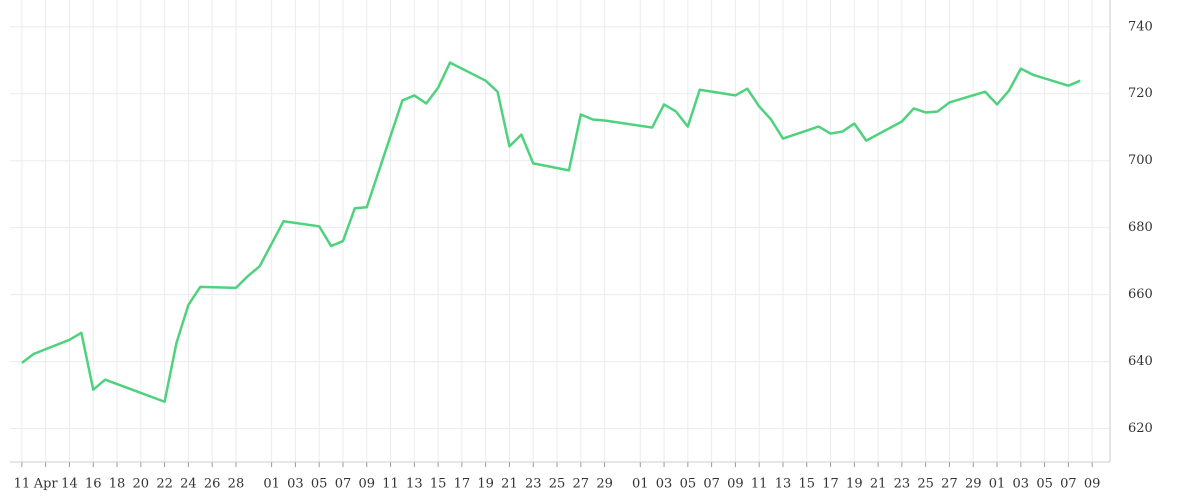 This screenshot has height=500, width=1200. I want to click on x-tick-label: 24, so click(188, 484).